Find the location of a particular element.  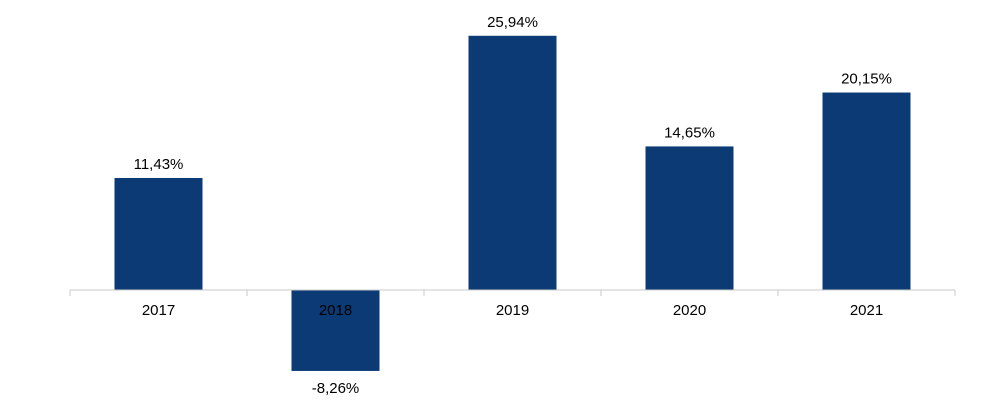

x-axis is located at coordinates (512, 292).